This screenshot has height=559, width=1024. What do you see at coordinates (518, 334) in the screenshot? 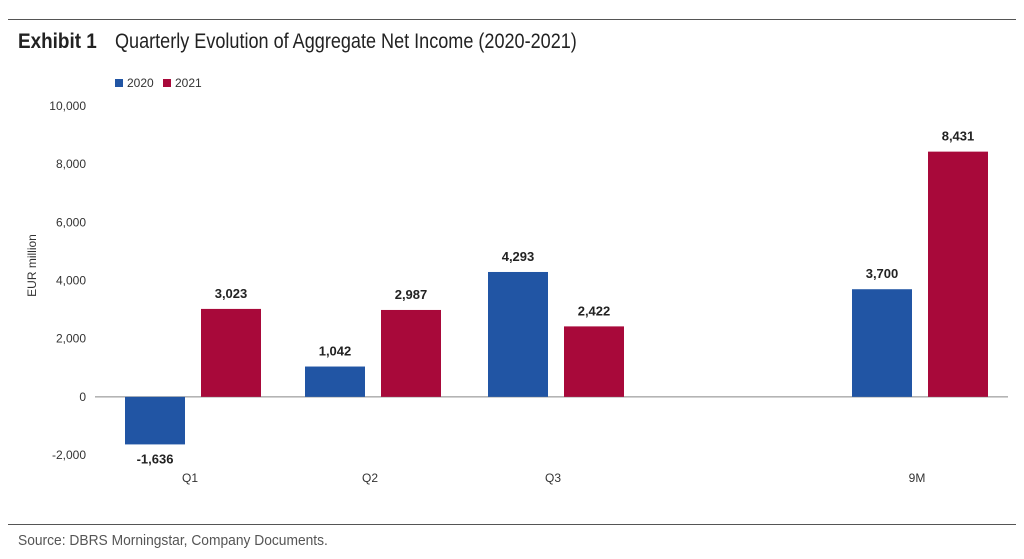
I see `bar-2020-Q3` at bounding box center [518, 334].